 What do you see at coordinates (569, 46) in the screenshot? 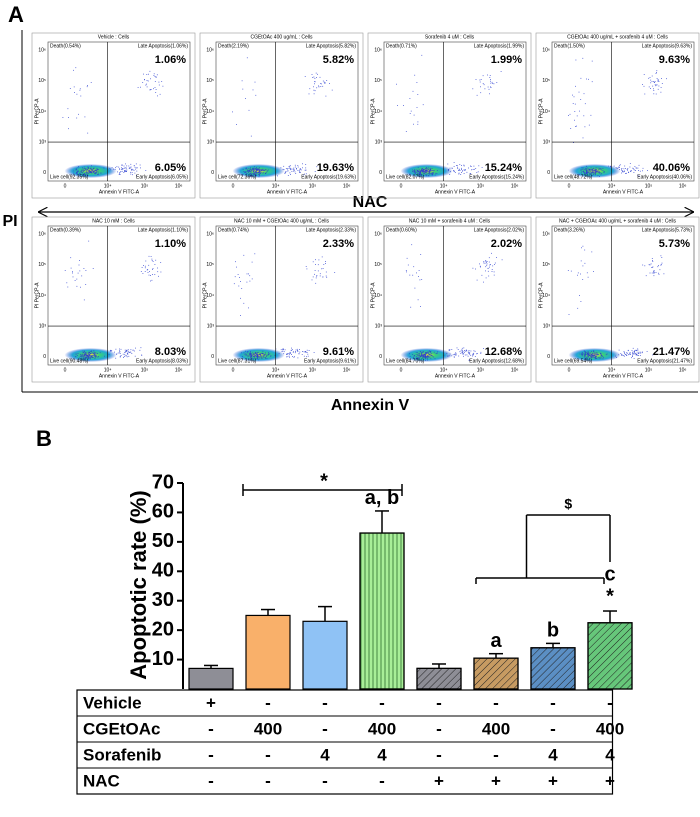
I see `quadrant-death: Death(1.50%)` at bounding box center [569, 46].